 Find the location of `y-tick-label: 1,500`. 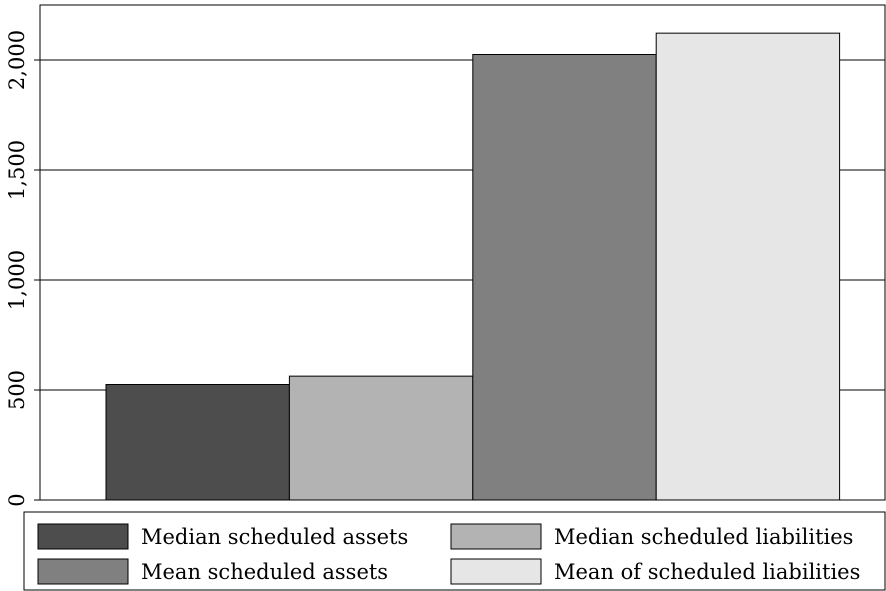

y-tick-label: 1,500 is located at coordinates (17, 170).